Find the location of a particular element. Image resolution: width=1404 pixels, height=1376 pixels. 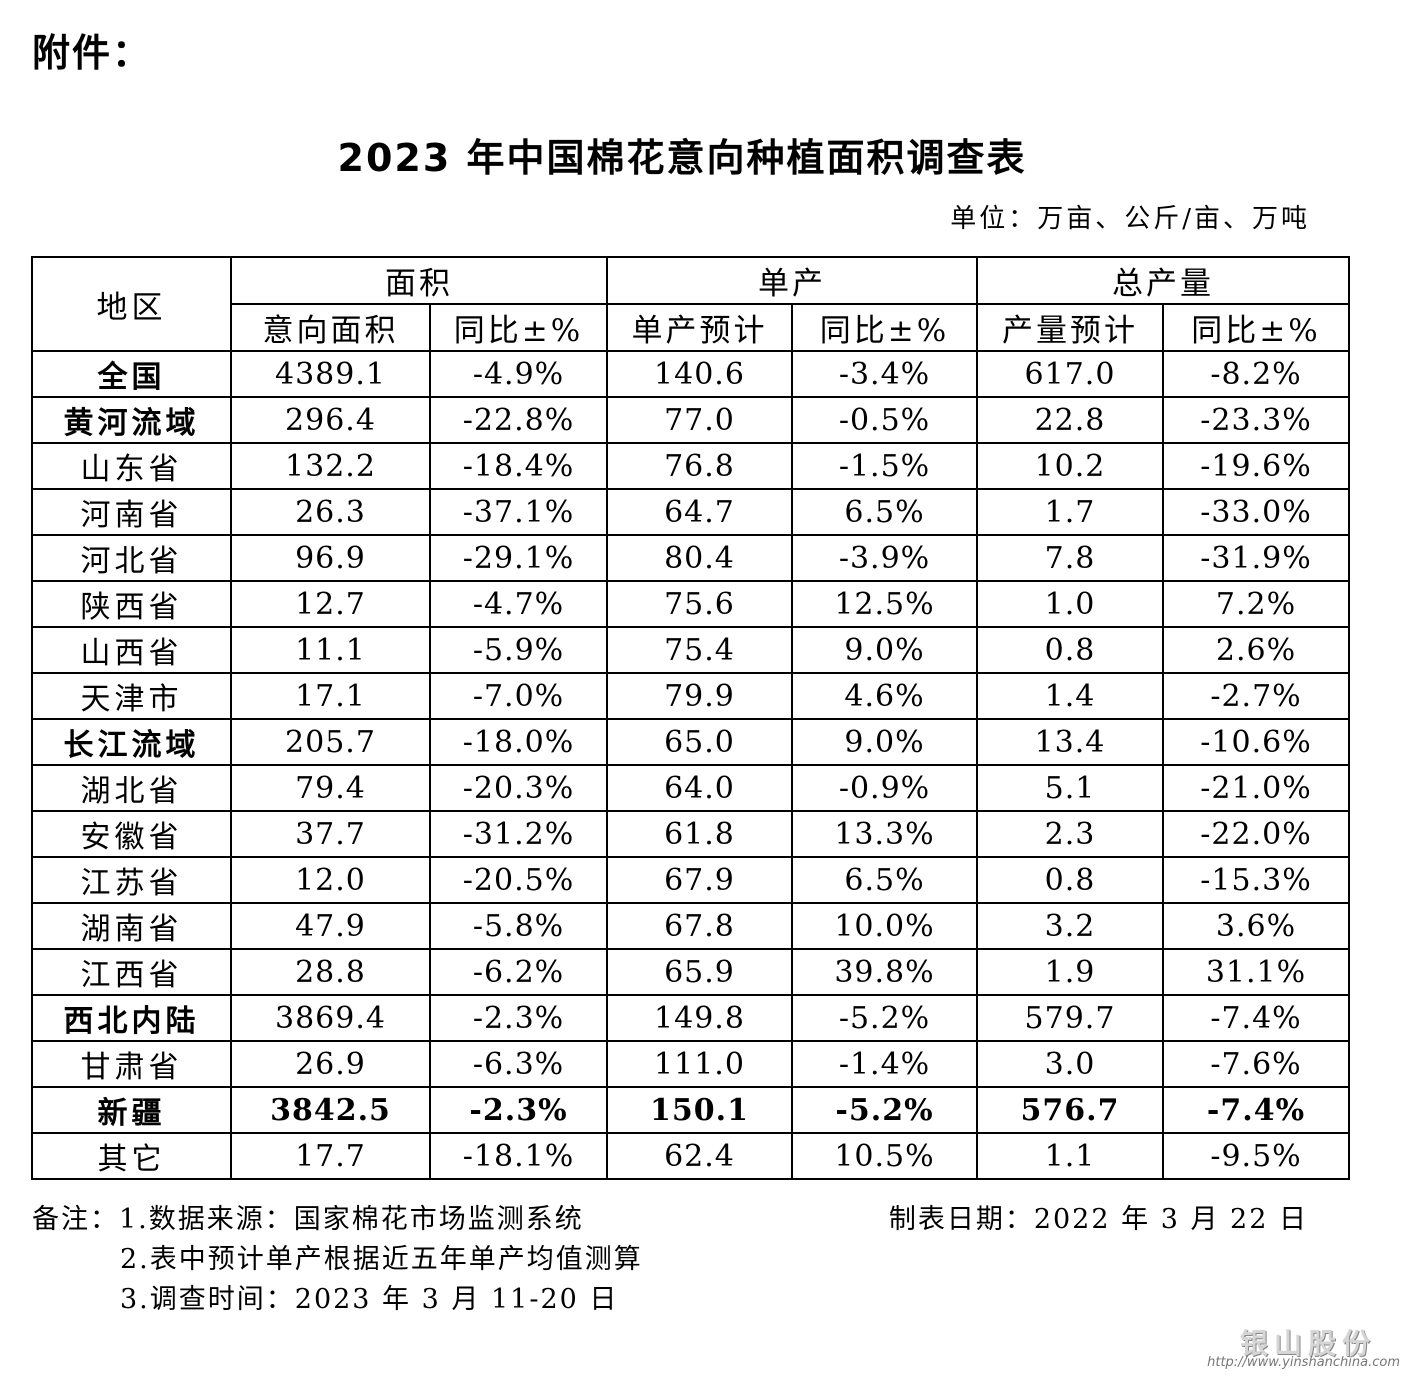

output-estimate-cell: 0.8 is located at coordinates (1070, 880).